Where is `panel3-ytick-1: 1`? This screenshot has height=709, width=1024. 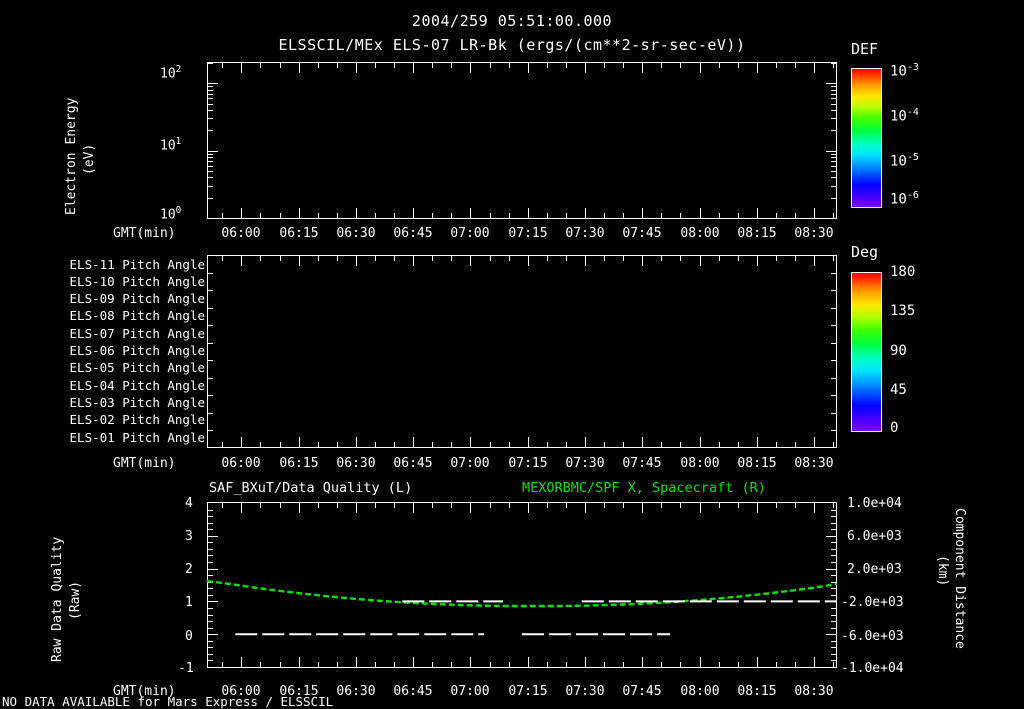
panel3-ytick-1: 1 is located at coordinates (189, 602).